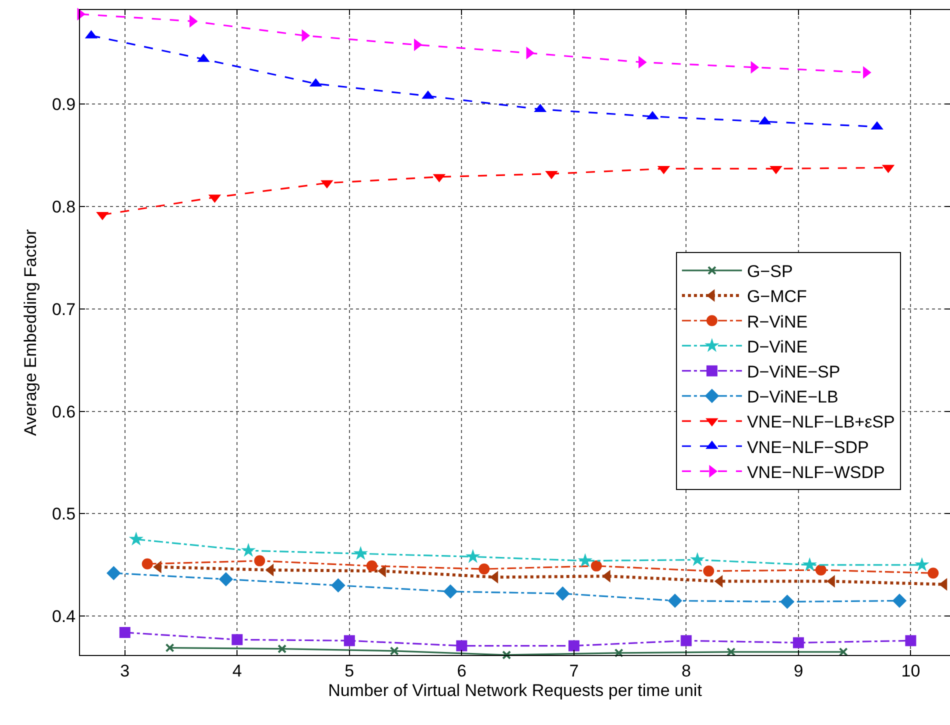 The image size is (950, 725). Describe the element at coordinates (64, 207) in the screenshot. I see `y-tick-label: 0.8` at that location.